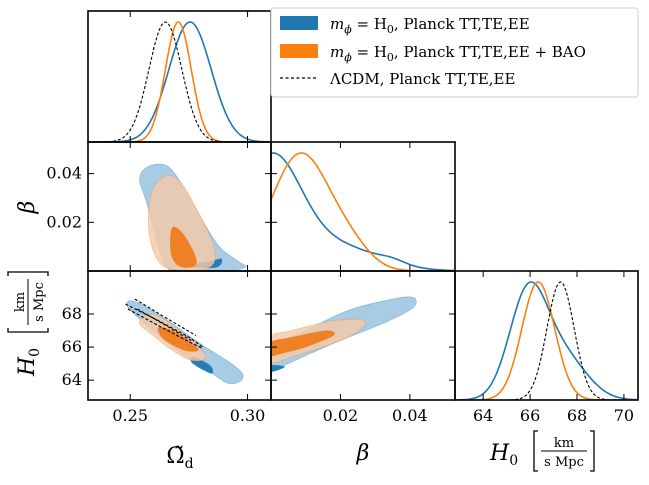 This screenshot has height=485, width=649. Describe the element at coordinates (182, 222) in the screenshot. I see `contour-outer-s1-beta_omega` at that location.